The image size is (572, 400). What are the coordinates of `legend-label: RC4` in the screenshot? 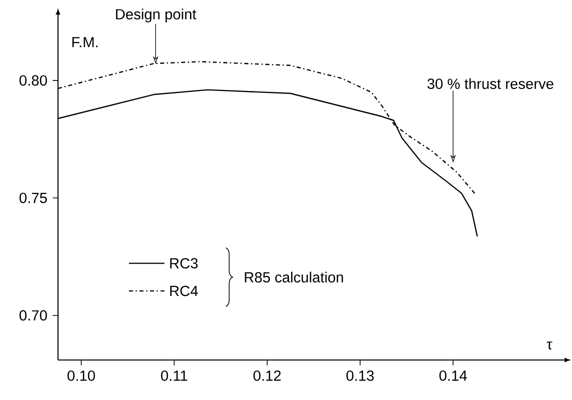 It's located at (184, 291).